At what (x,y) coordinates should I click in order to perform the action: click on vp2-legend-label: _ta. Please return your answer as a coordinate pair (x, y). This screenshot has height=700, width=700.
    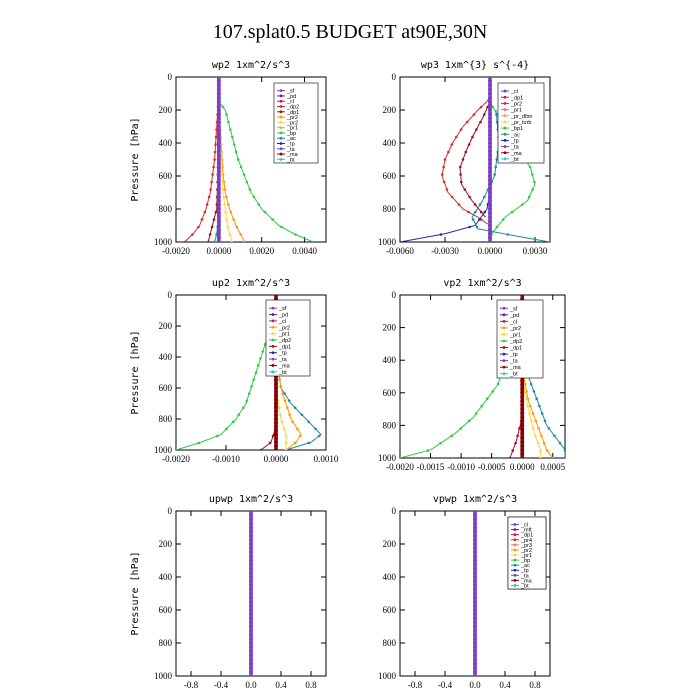
    Looking at the image, I should click on (514, 362).